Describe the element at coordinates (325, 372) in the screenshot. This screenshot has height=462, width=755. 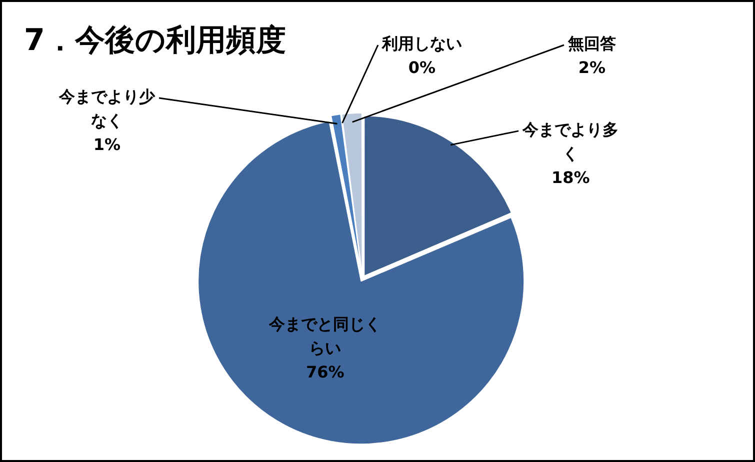
I see `data-label: 76%` at that location.